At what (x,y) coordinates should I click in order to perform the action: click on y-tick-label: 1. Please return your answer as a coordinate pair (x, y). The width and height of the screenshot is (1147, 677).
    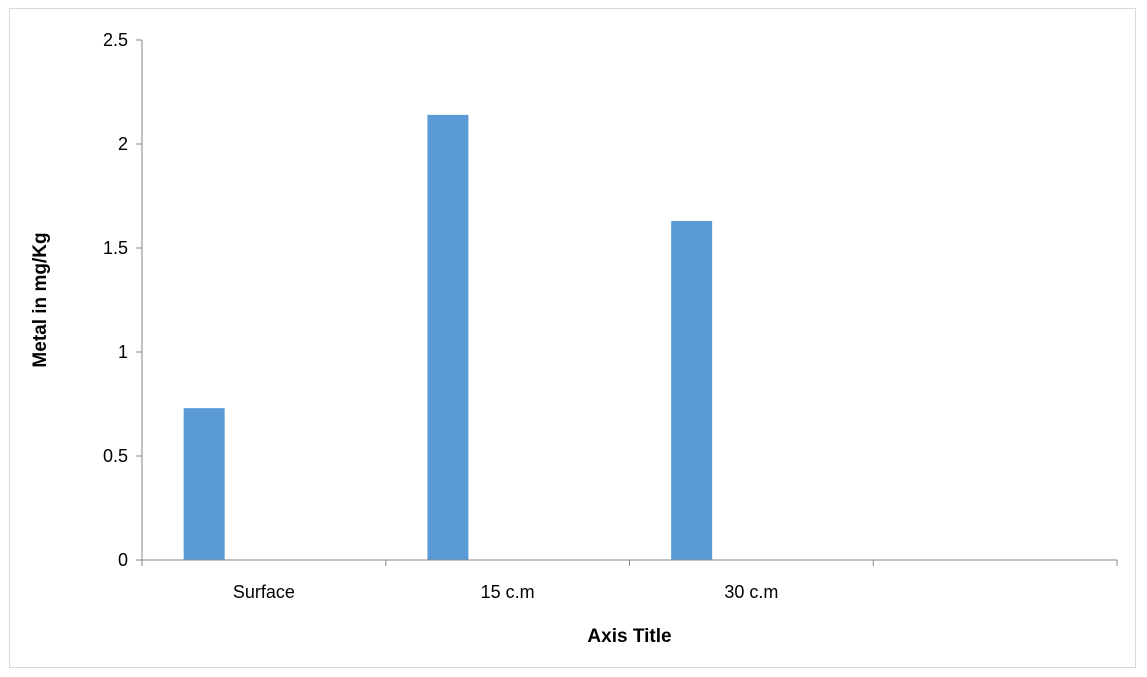
    Looking at the image, I should click on (123, 352).